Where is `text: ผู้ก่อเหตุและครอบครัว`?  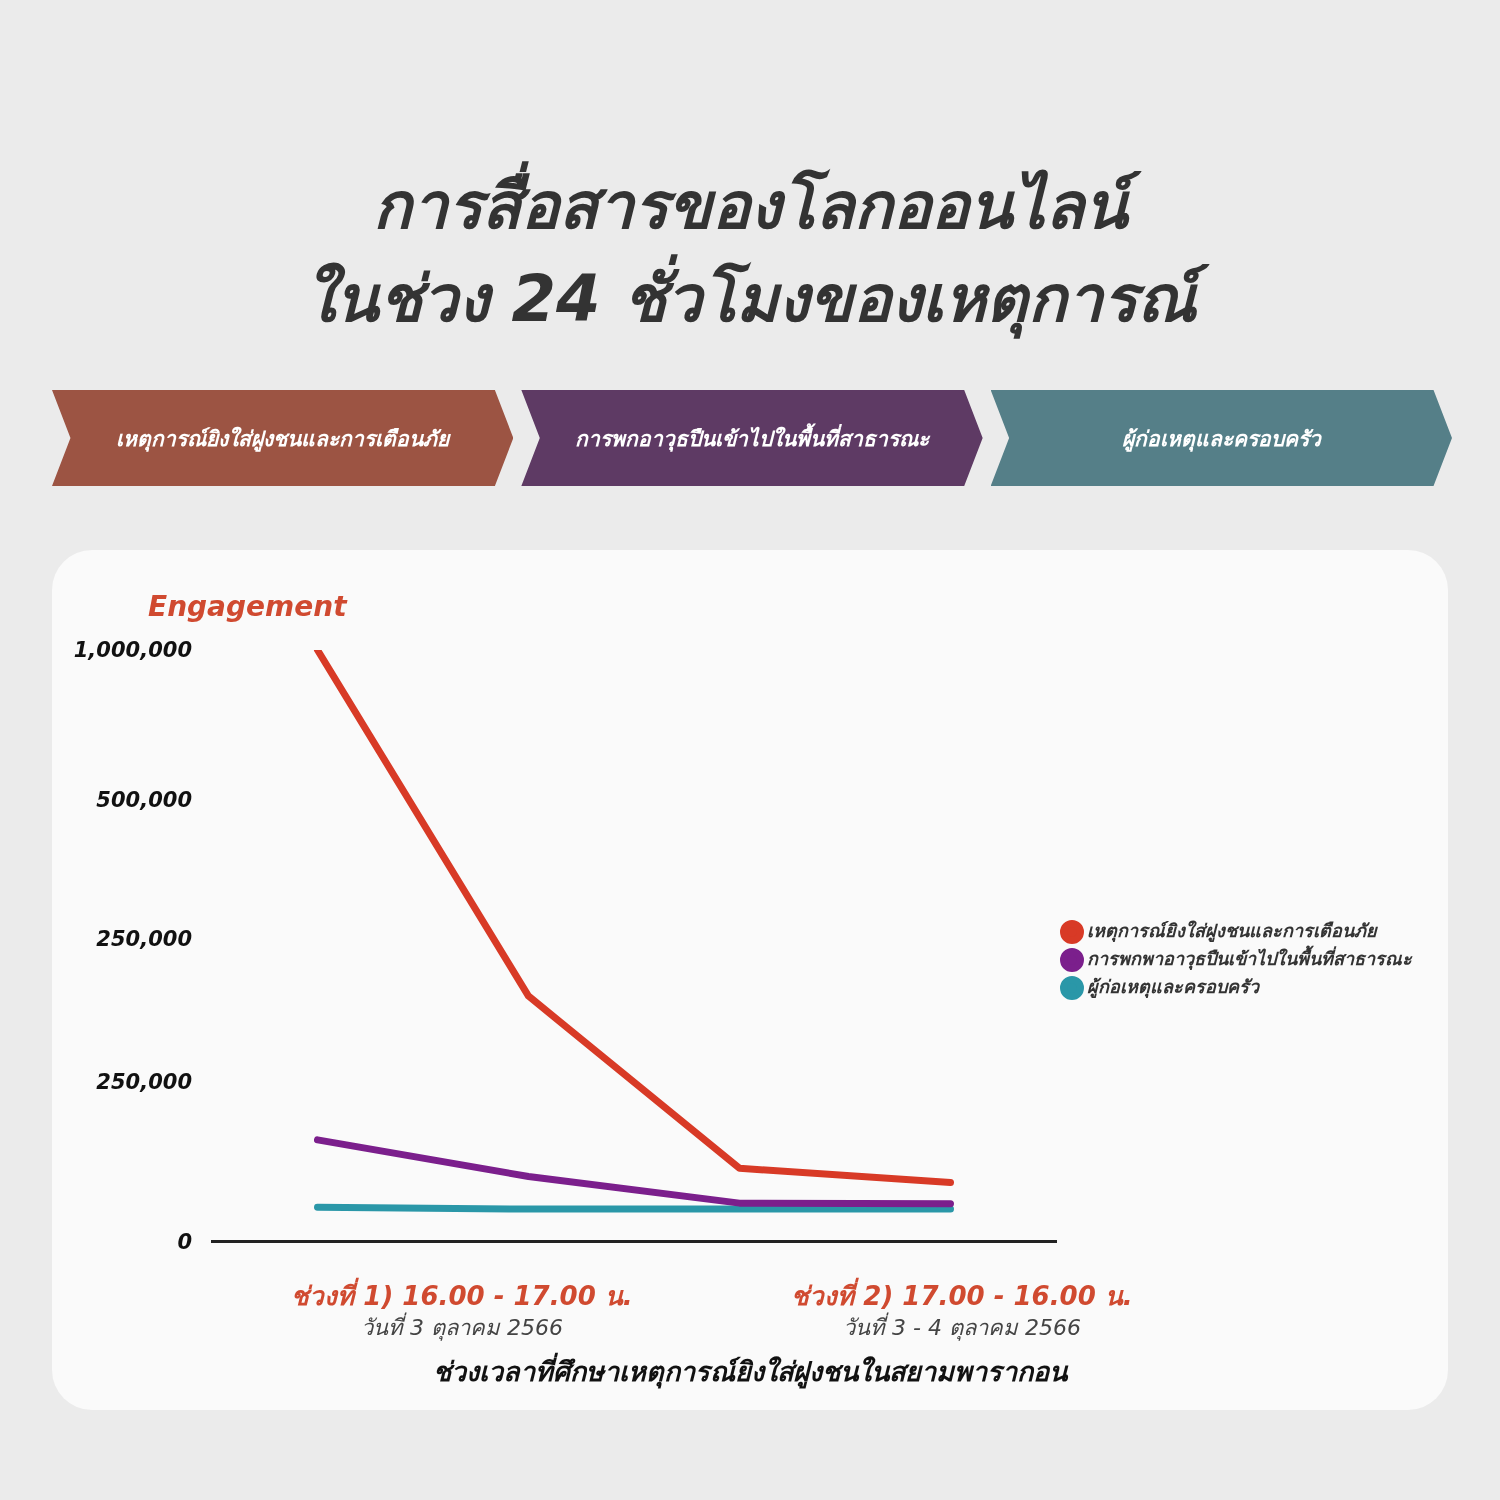
text: ผู้ก่อเหตุและครอบครัว is located at coordinates (1221, 438).